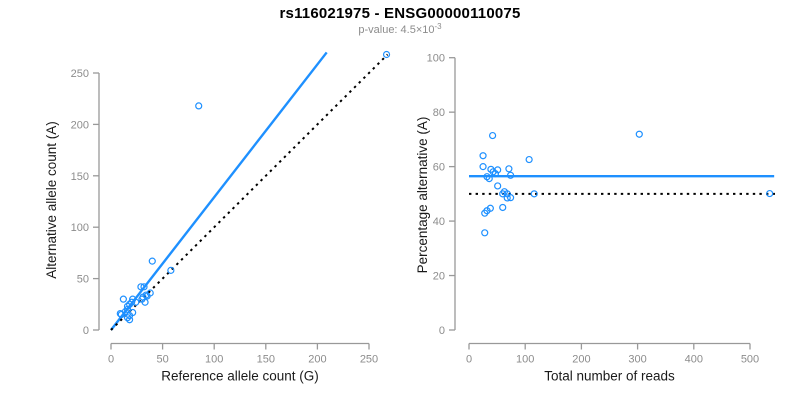  What do you see at coordinates (637, 360) in the screenshot?
I see `x-tick-label: 300` at bounding box center [637, 360].